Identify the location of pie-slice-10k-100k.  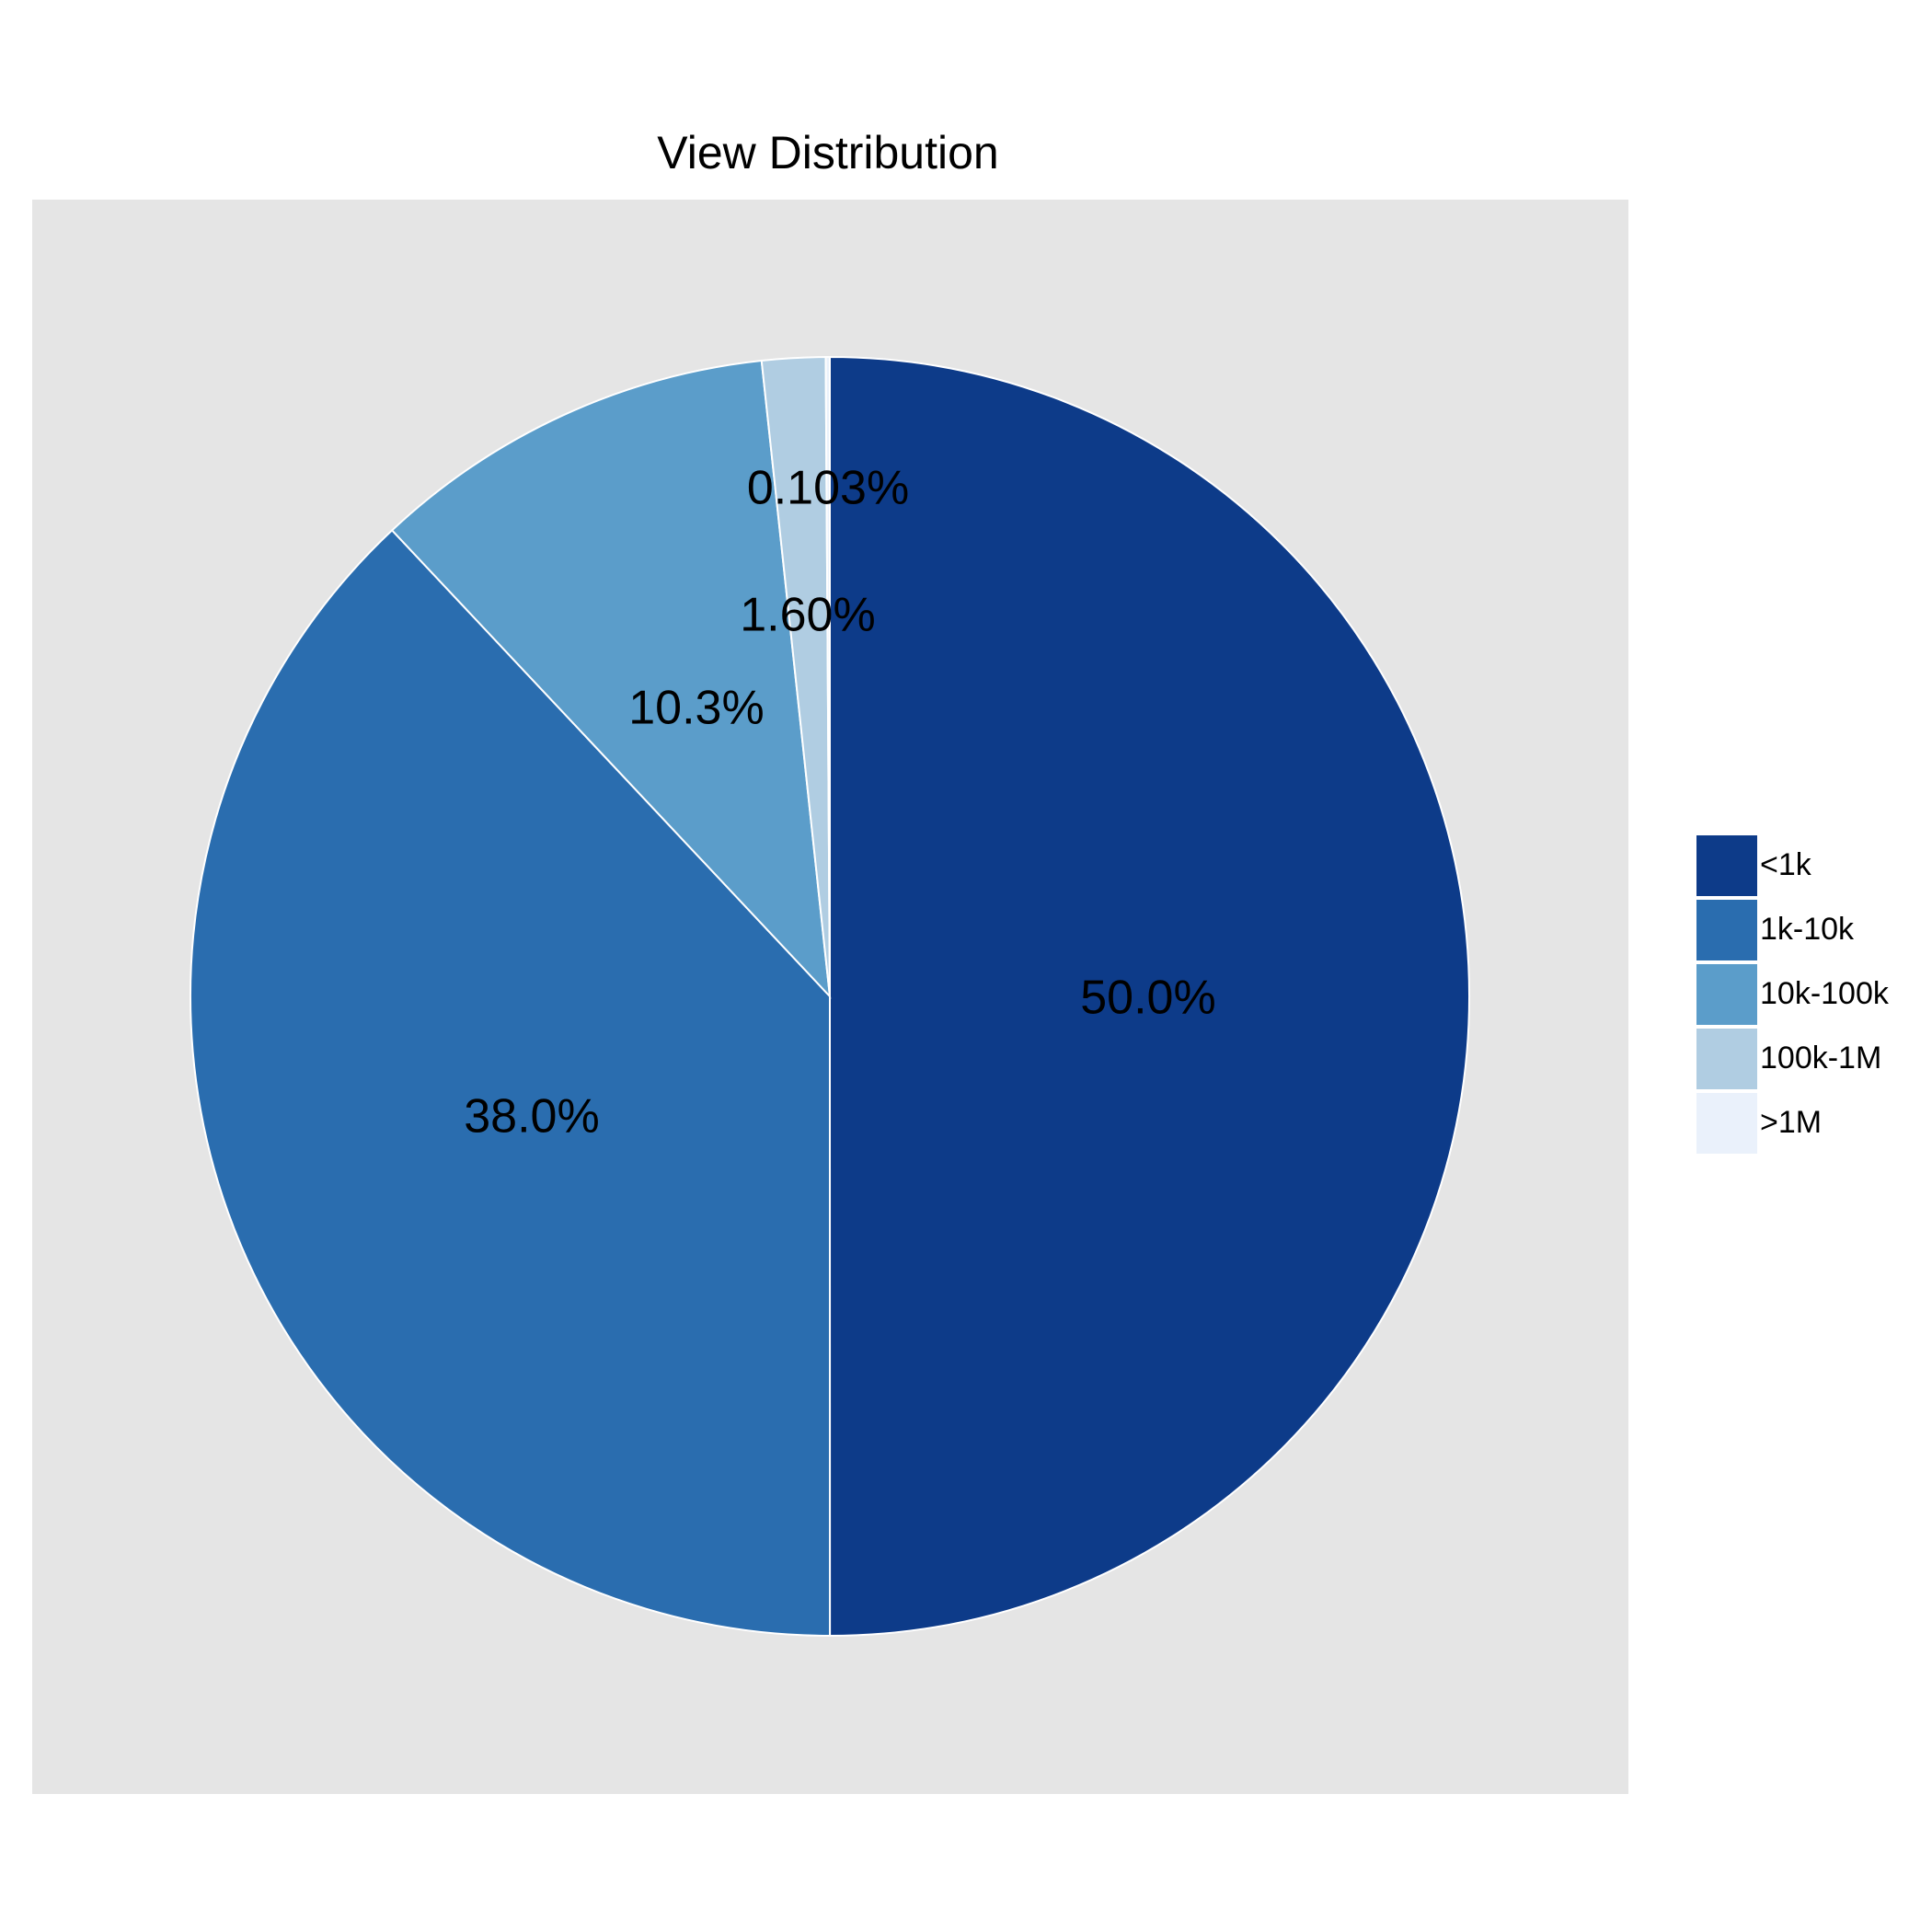
(611, 679).